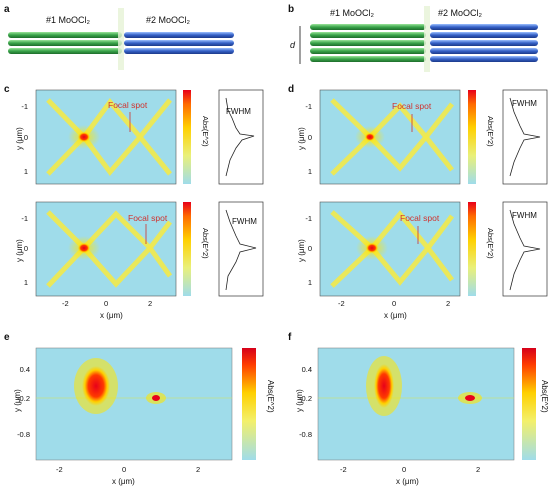 Image resolution: width=550 pixels, height=490 pixels. Describe the element at coordinates (7, 337) in the screenshot. I see `panel-letter: e` at that location.